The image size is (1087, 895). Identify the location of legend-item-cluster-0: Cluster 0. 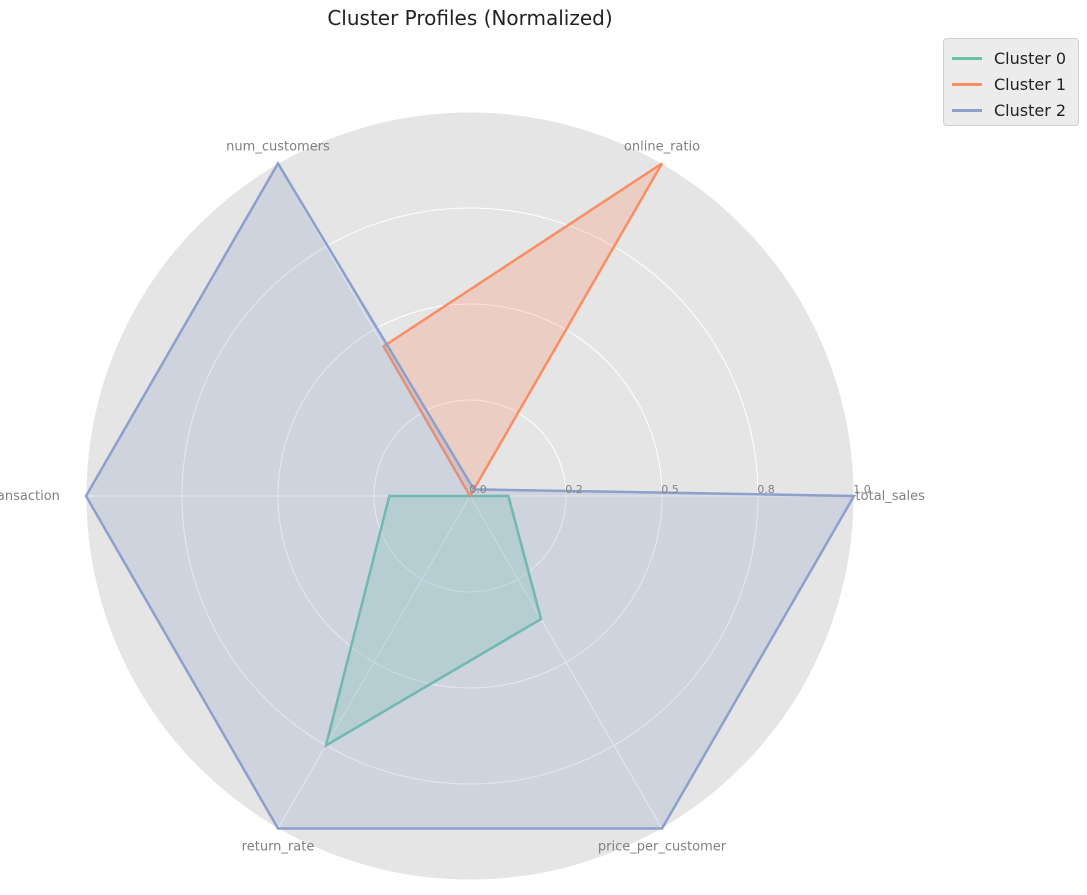
(1011, 58).